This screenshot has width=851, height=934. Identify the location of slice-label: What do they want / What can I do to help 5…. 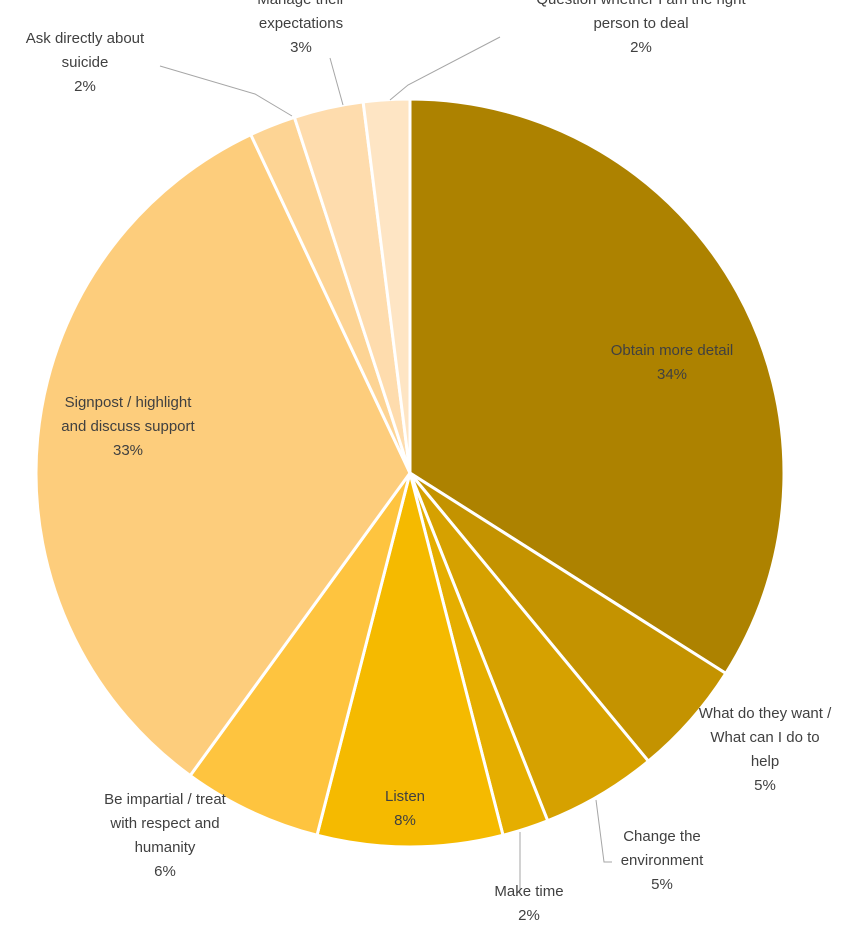
(765, 749).